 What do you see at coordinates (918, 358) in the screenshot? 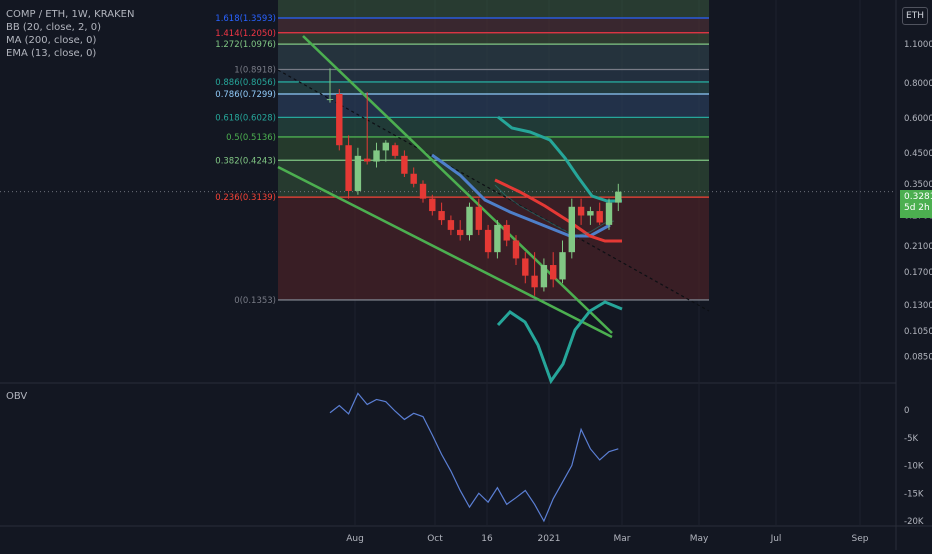
I see `price-axis-tick: 0.0850` at bounding box center [918, 358].